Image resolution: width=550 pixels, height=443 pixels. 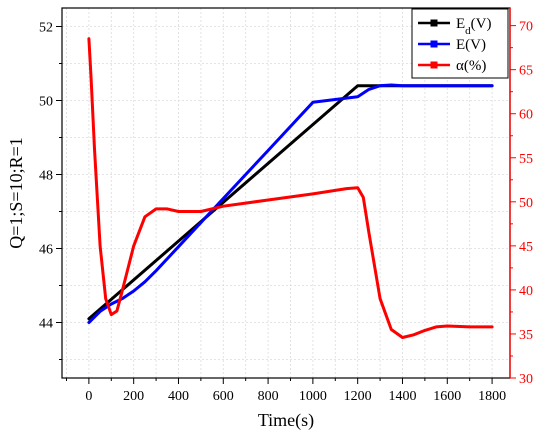 What do you see at coordinates (526, 115) in the screenshot?
I see `y-right-tick-label: 60` at bounding box center [526, 115].